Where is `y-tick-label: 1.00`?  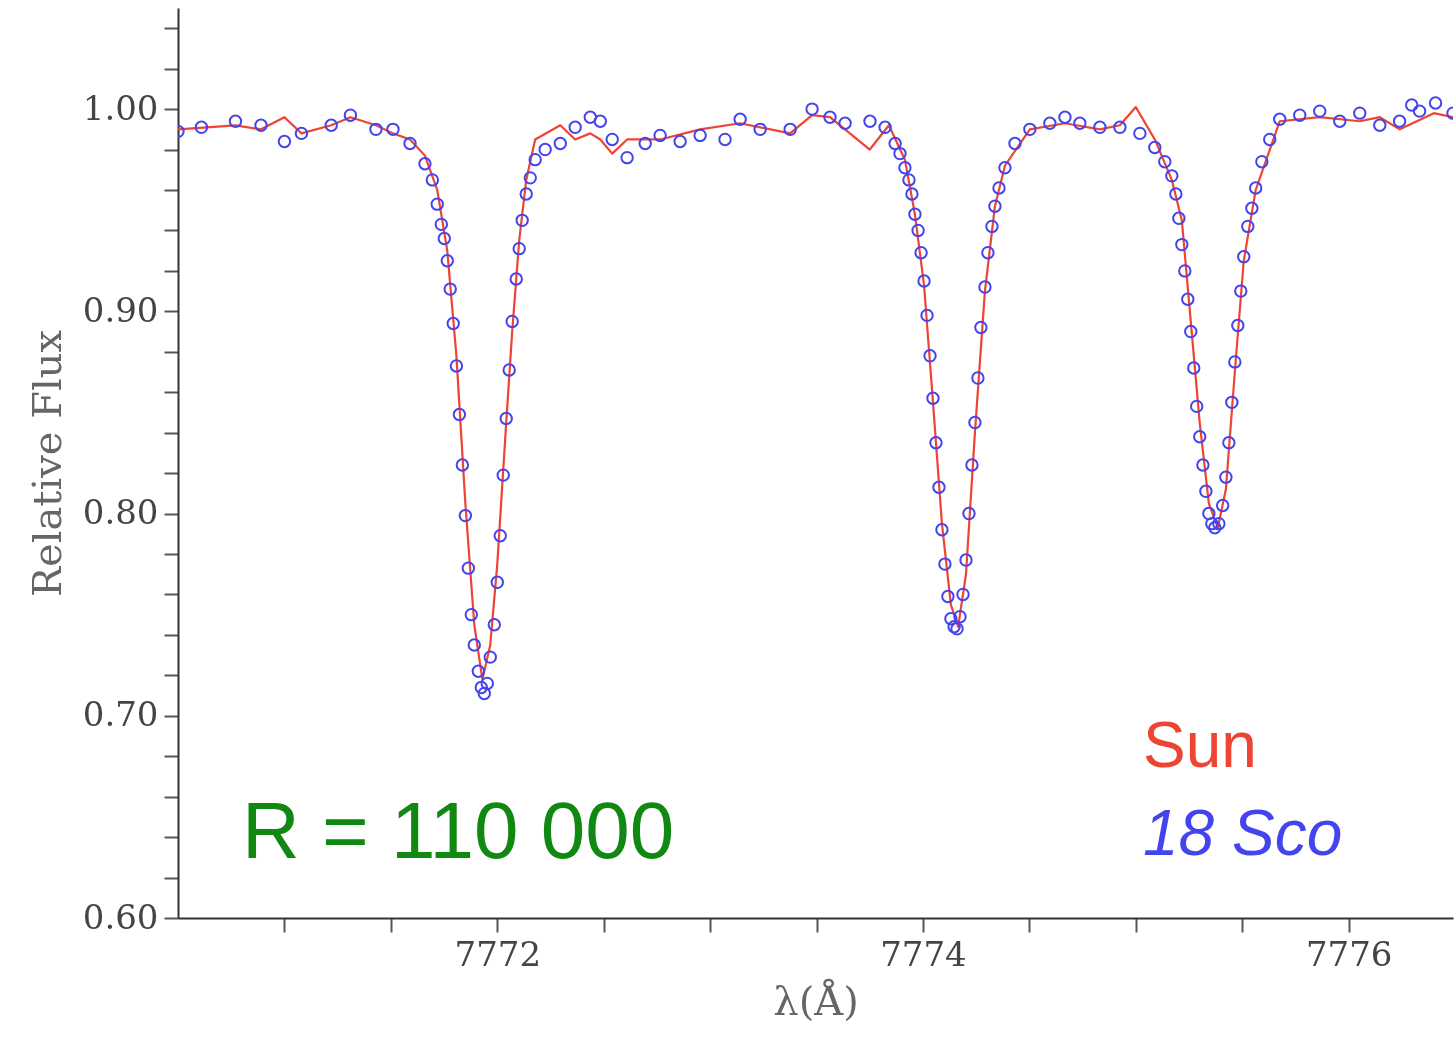
y-tick-label: 1.00 is located at coordinates (120, 107).